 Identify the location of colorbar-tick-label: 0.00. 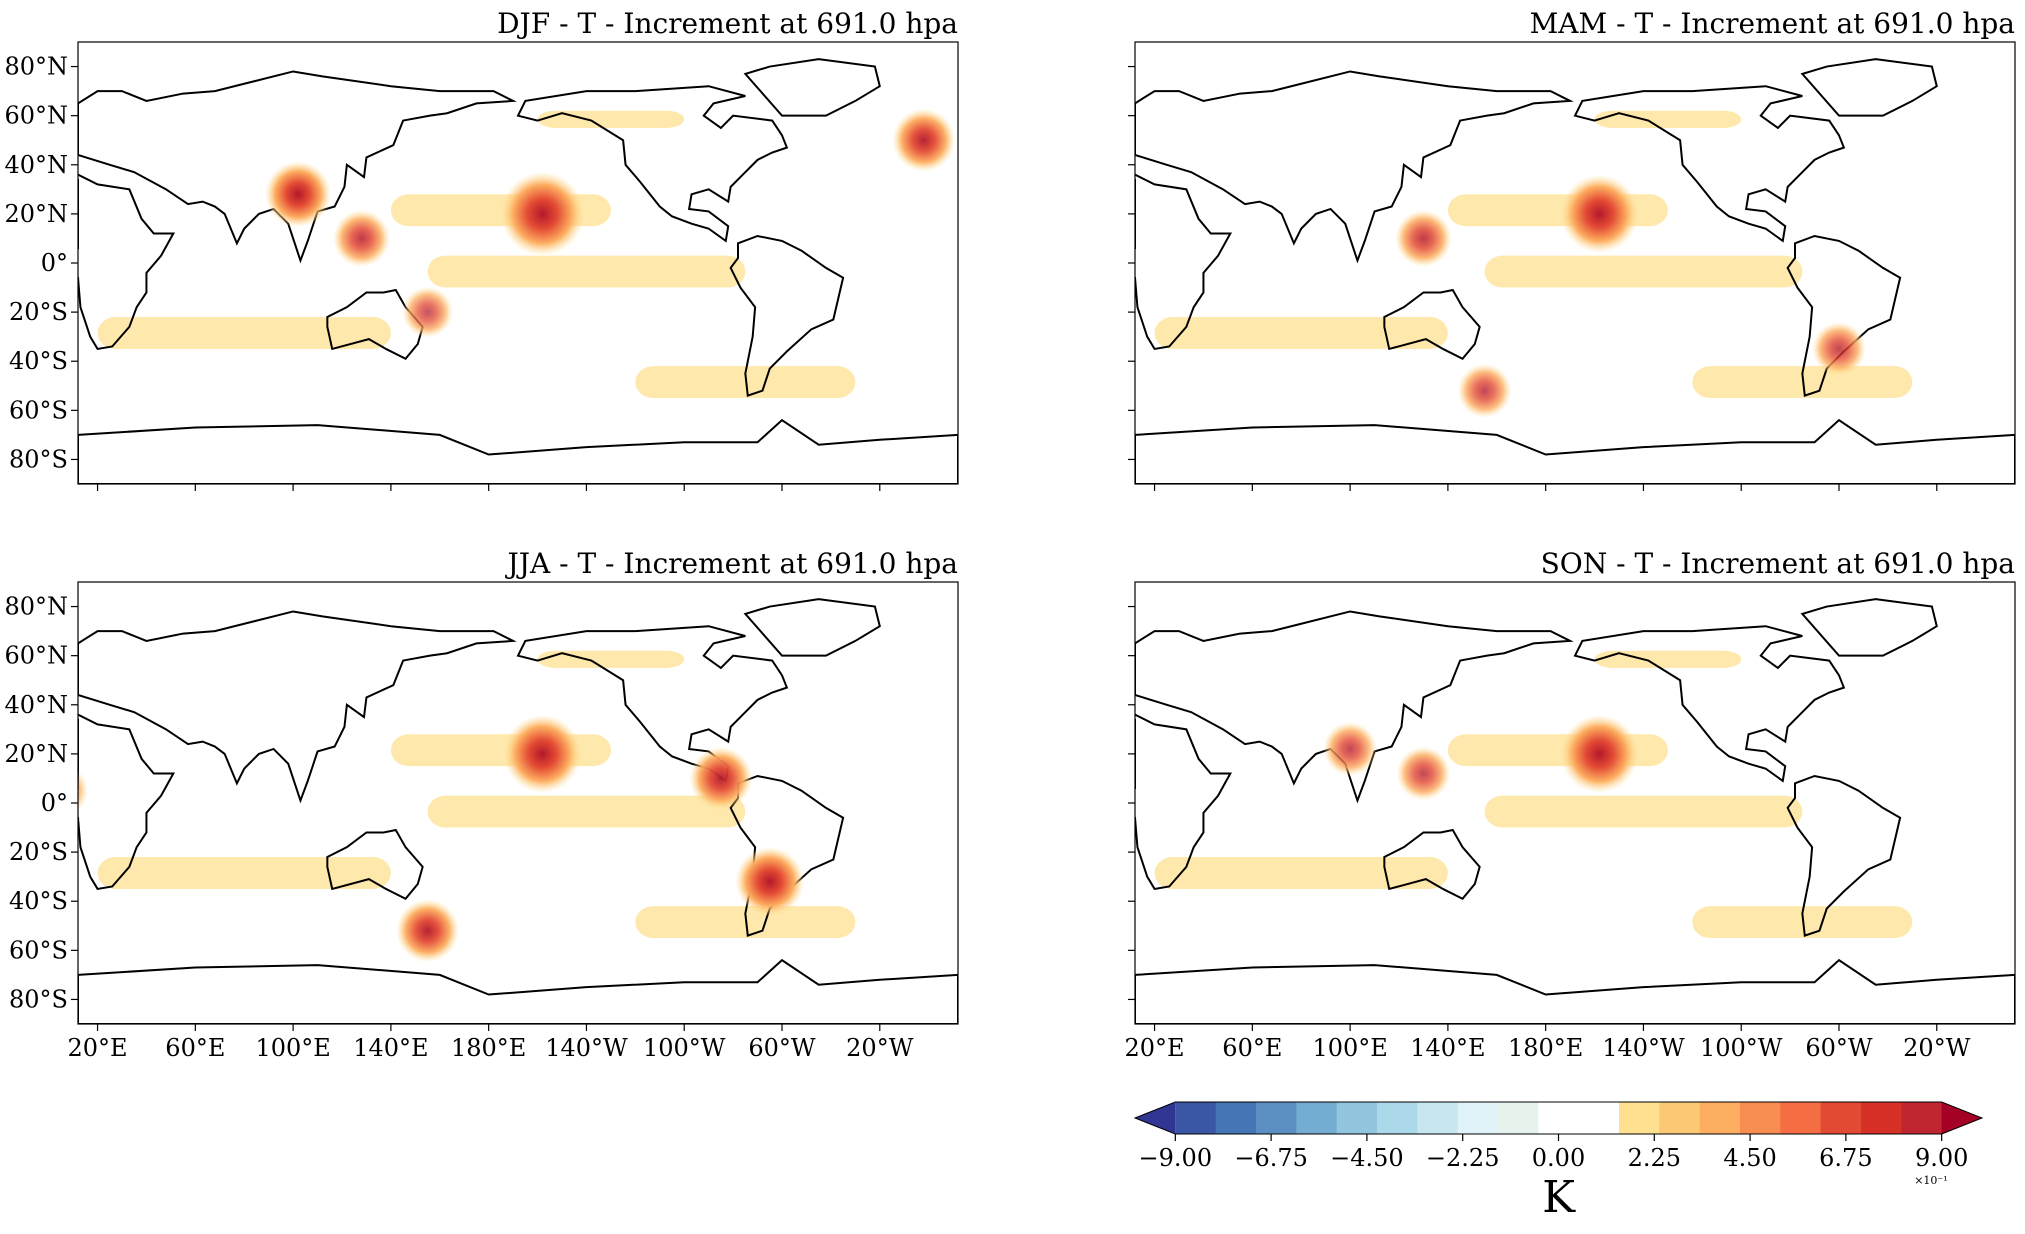
(1558, 1158).